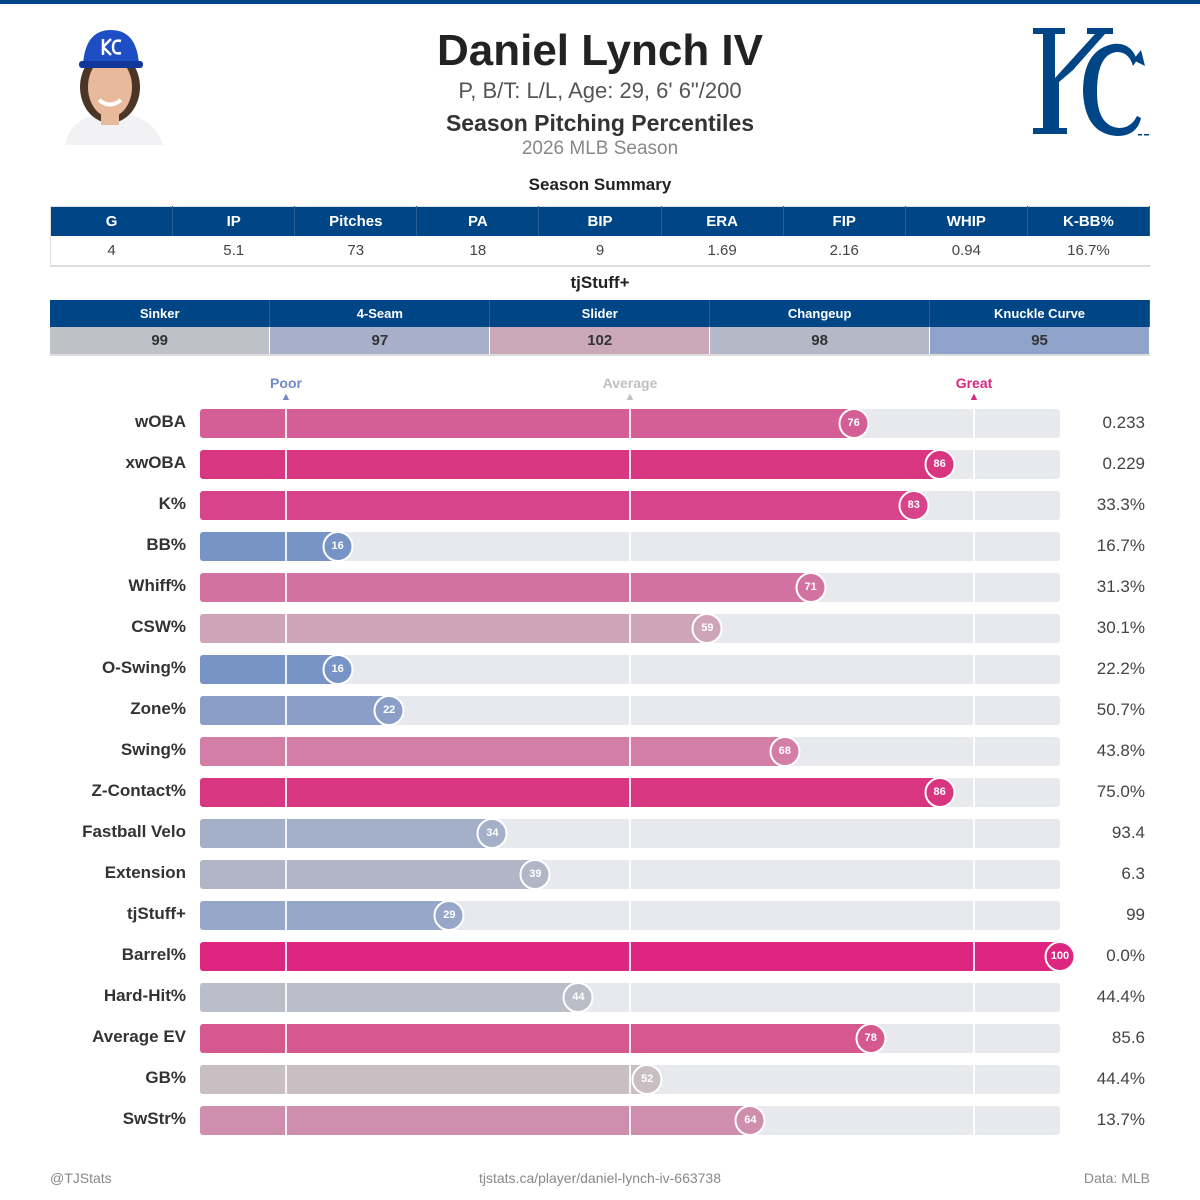 The height and width of the screenshot is (1200, 1200). I want to click on metric-row: Hard-Hit% 44 44.4%, so click(600, 997).